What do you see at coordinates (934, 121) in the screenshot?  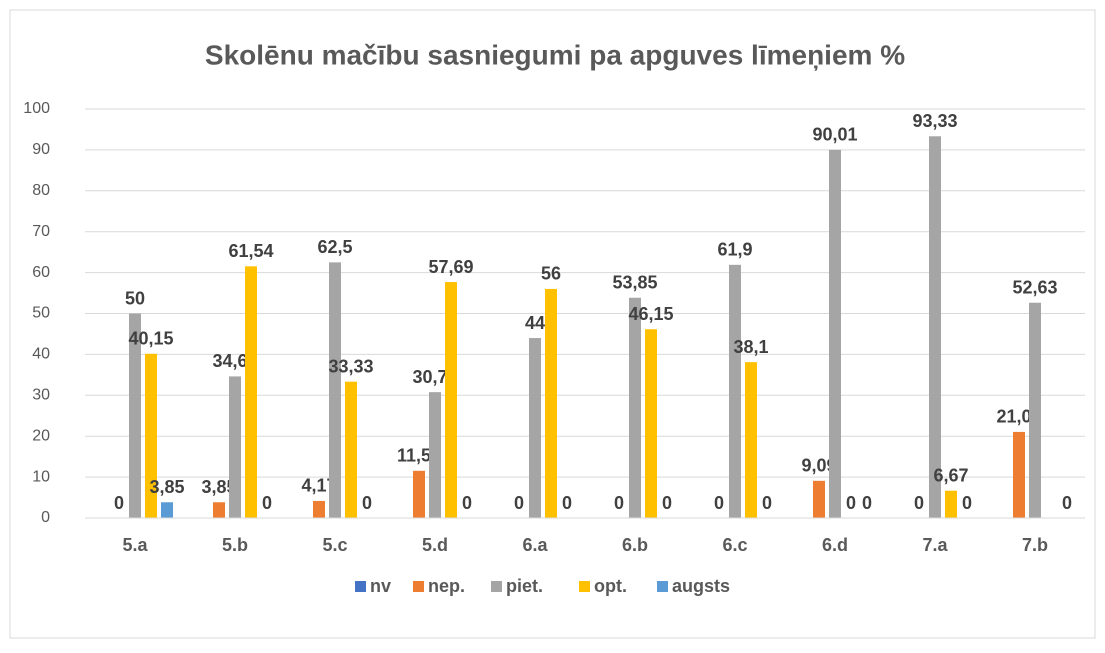 I see `data-label: 93,33` at bounding box center [934, 121].